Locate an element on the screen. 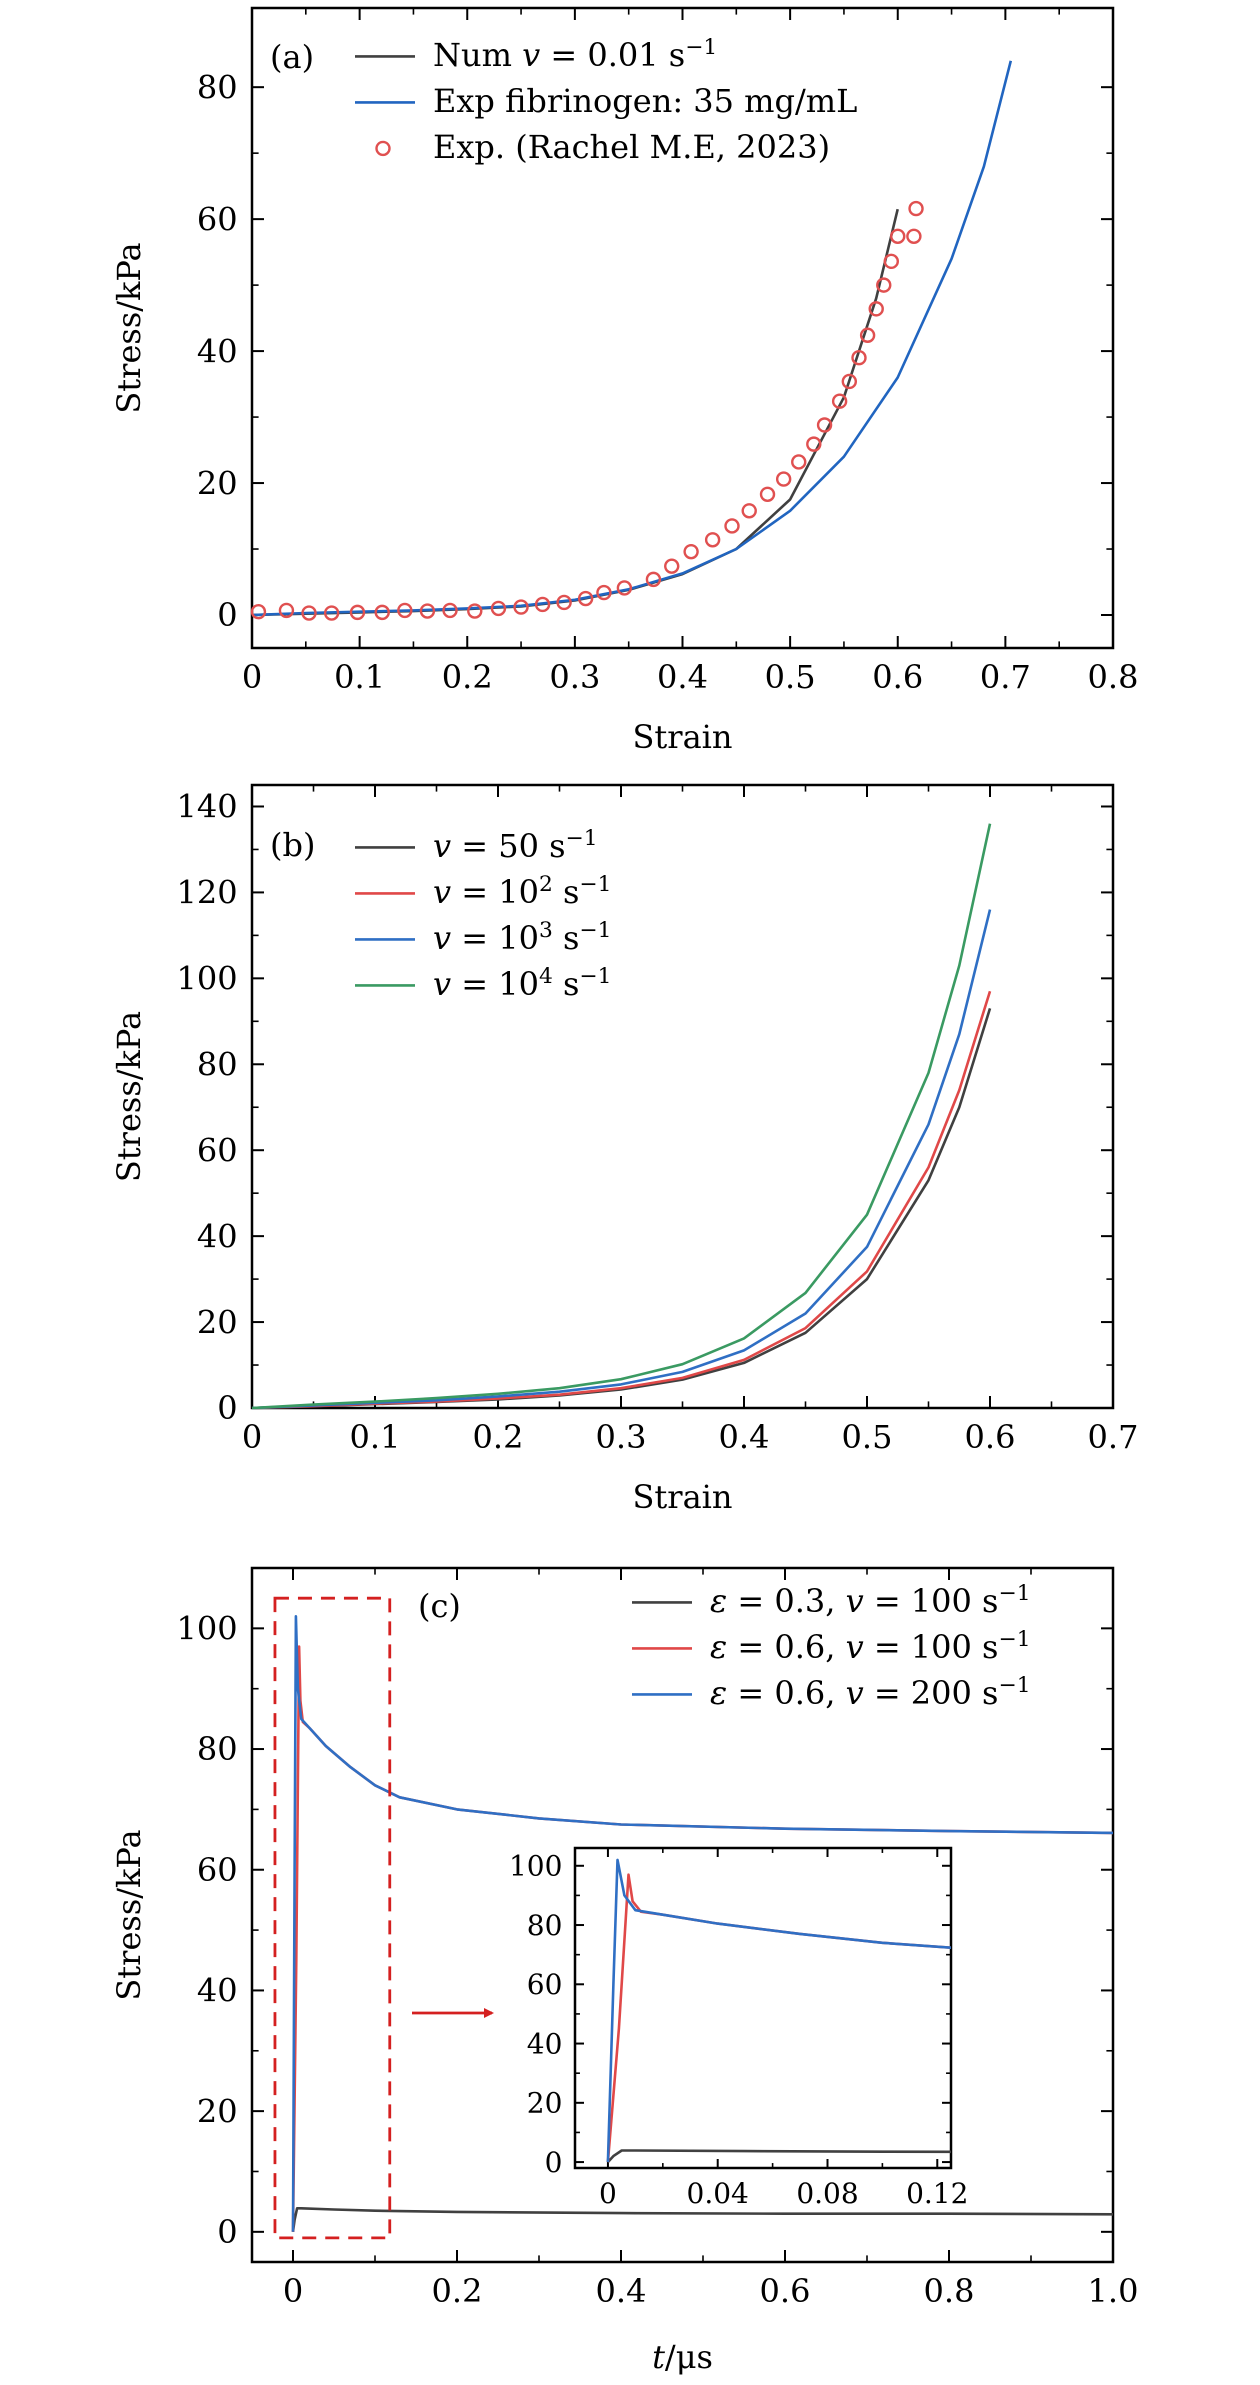 The height and width of the screenshot is (2385, 1260). text-span: 4 is located at coordinates (546, 976).